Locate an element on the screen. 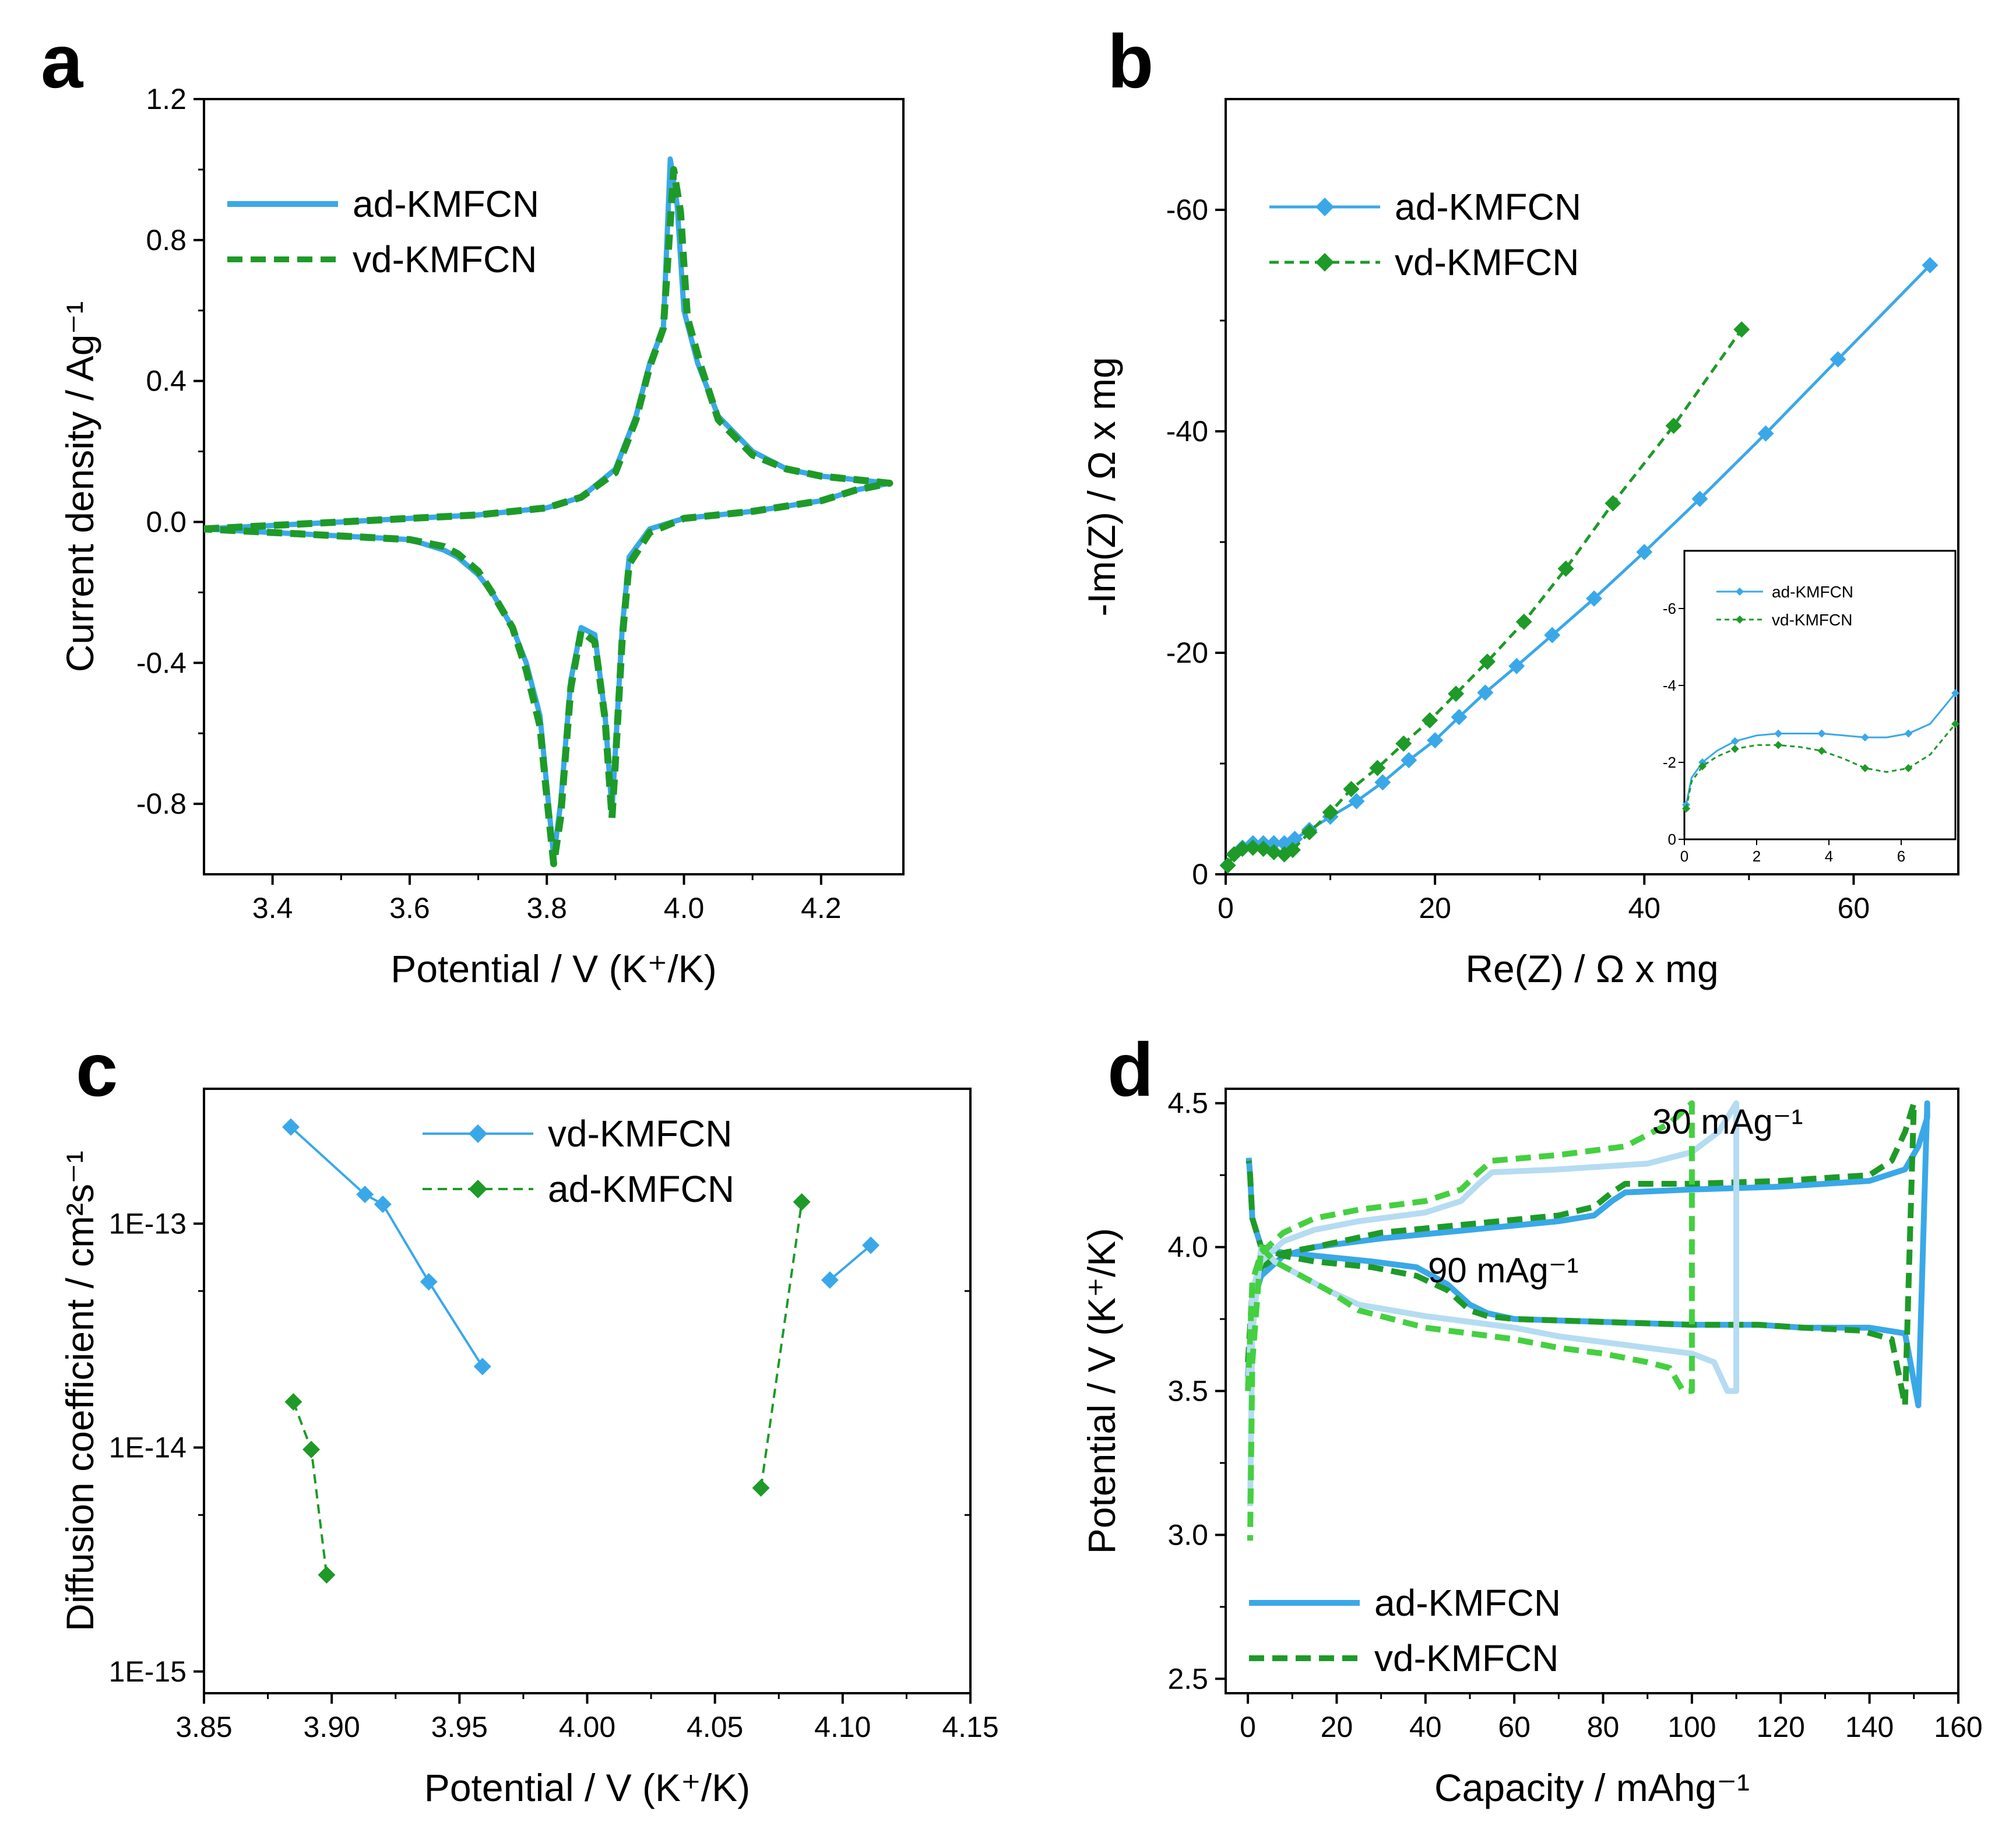 Image resolution: width=2016 pixels, height=1843 pixels. y-tick-label: 0.4 is located at coordinates (166, 382).